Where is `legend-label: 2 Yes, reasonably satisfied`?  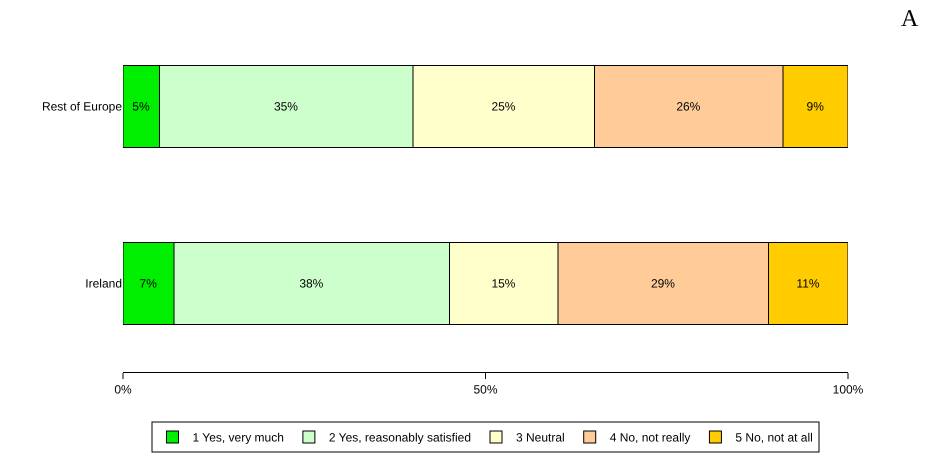
legend-label: 2 Yes, reasonably satisfied is located at coordinates (399, 437).